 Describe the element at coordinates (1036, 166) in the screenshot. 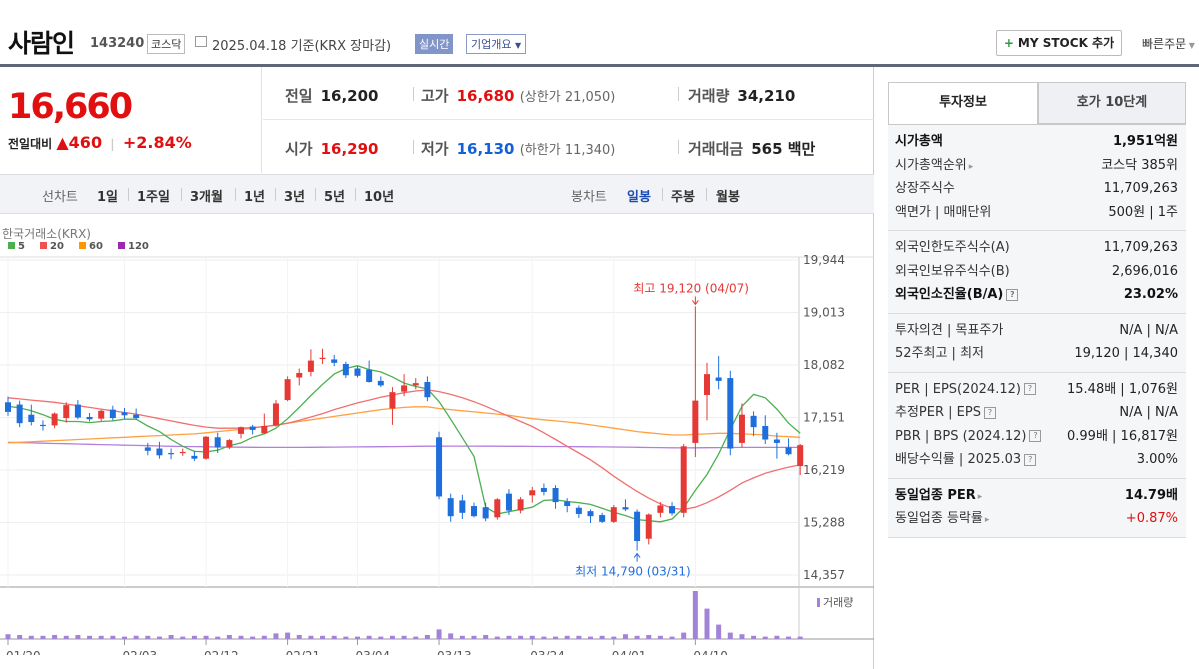

I see `info-row: 시가총액순위 ▸ 코스닥 385위` at that location.